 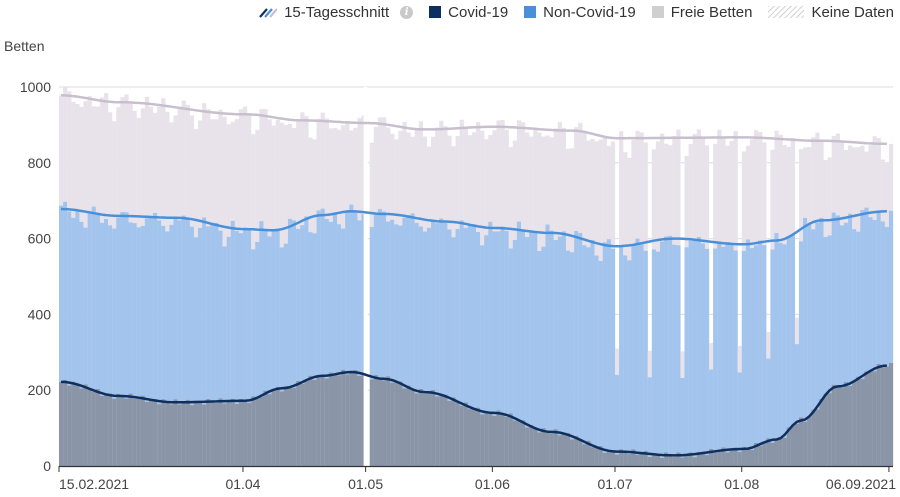 I want to click on info-icon: i, so click(x=407, y=12).